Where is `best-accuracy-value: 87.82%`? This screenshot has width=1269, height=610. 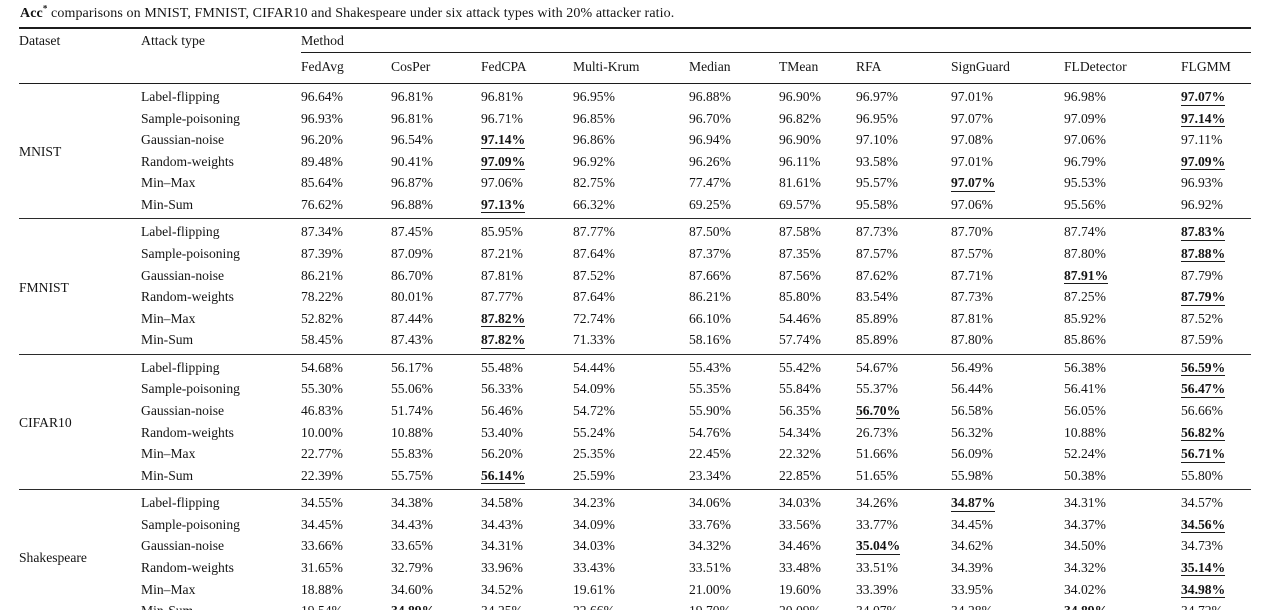 best-accuracy-value: 87.82% is located at coordinates (503, 340).